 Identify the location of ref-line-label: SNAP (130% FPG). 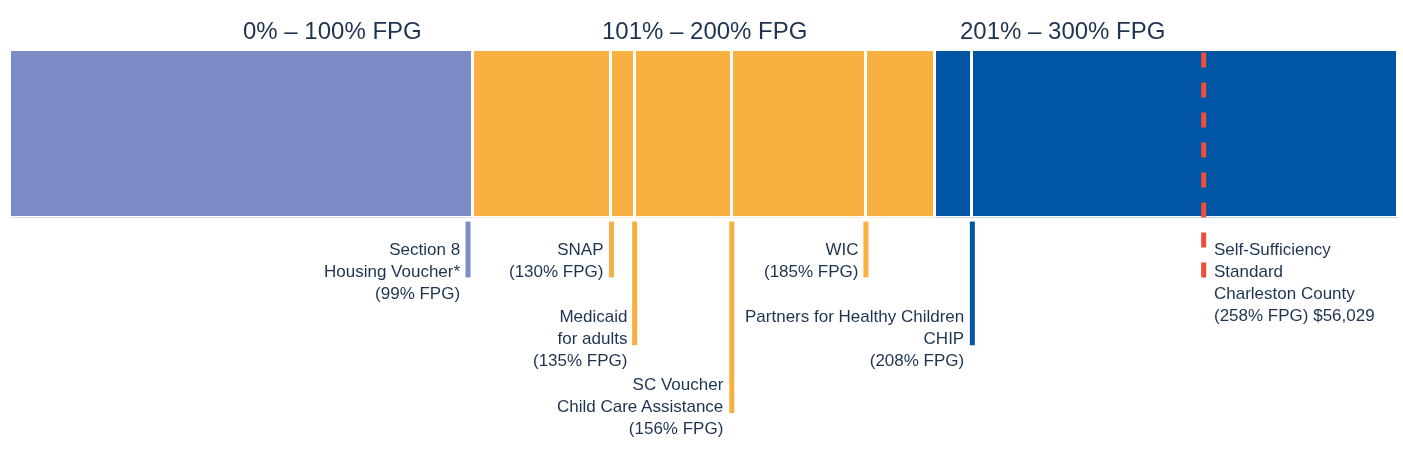
(556, 261).